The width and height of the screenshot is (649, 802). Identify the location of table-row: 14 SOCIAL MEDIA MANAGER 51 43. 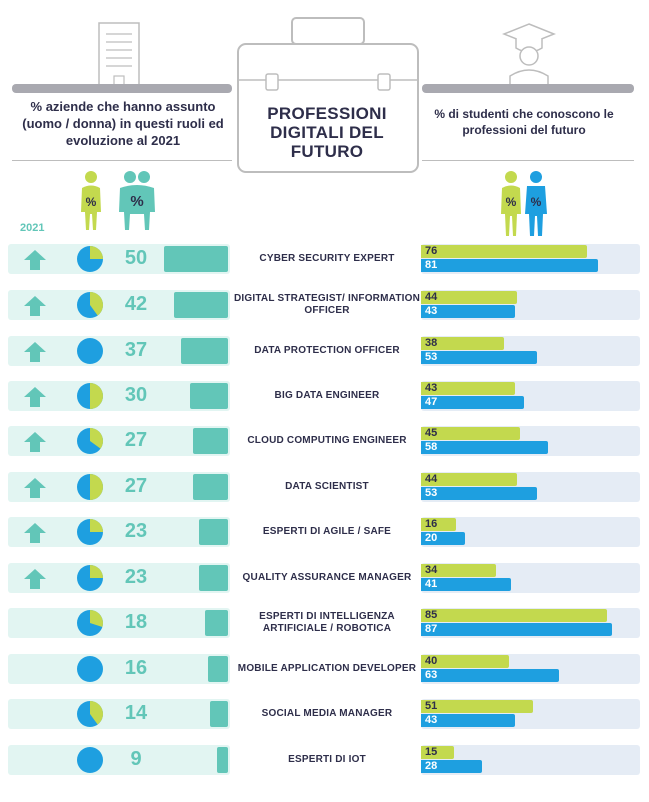
(324, 714).